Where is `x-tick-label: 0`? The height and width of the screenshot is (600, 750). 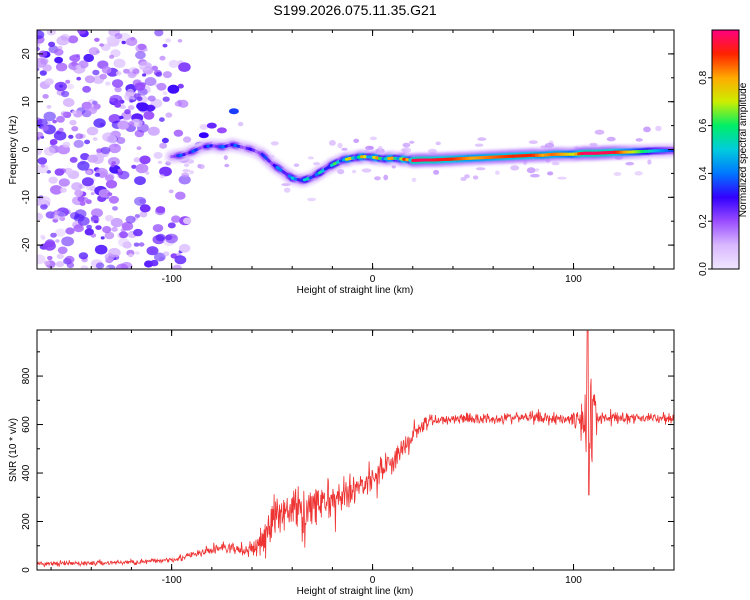 x-tick-label: 0 is located at coordinates (373, 580).